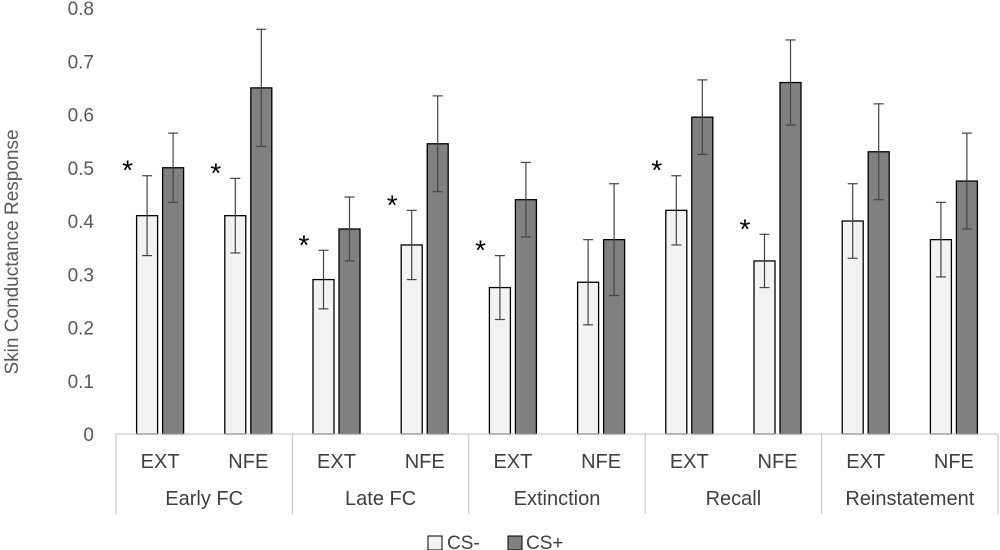 The height and width of the screenshot is (550, 1000). I want to click on legend: CS- CS+, so click(495, 541).